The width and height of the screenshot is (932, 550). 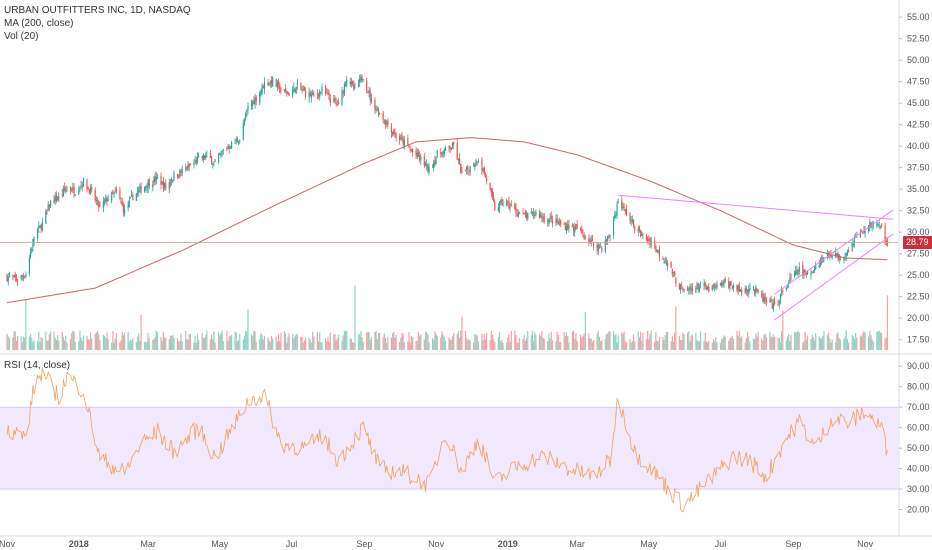 I want to click on trendline, so click(x=834, y=277).